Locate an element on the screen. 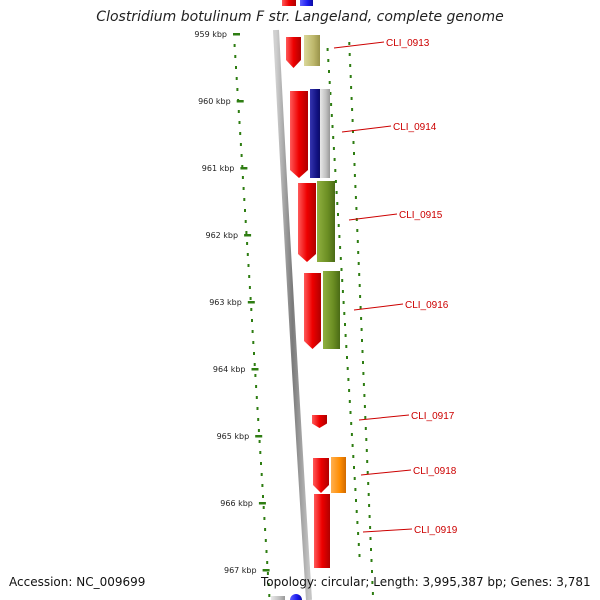 The height and width of the screenshot is (600, 600). gene-label-cli-0915: CLI_0915 is located at coordinates (421, 215).